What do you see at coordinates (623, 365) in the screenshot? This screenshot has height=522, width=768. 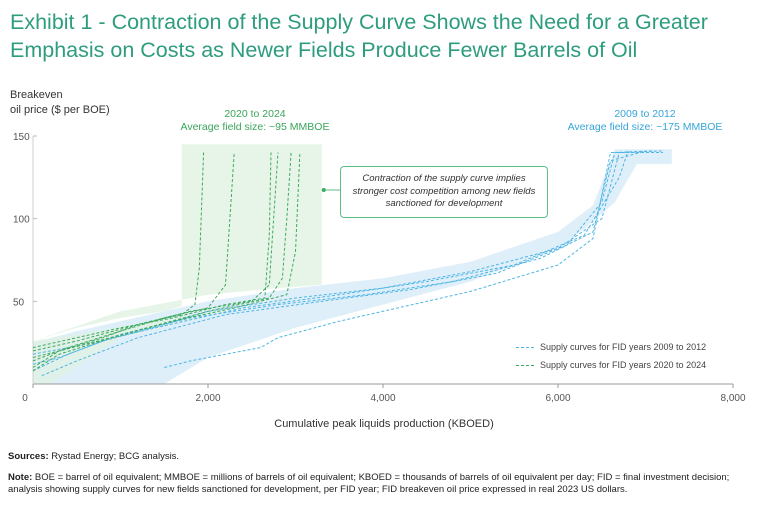 I see `legend-label-2020: Supply curves for FID years 2020 to 2024` at bounding box center [623, 365].